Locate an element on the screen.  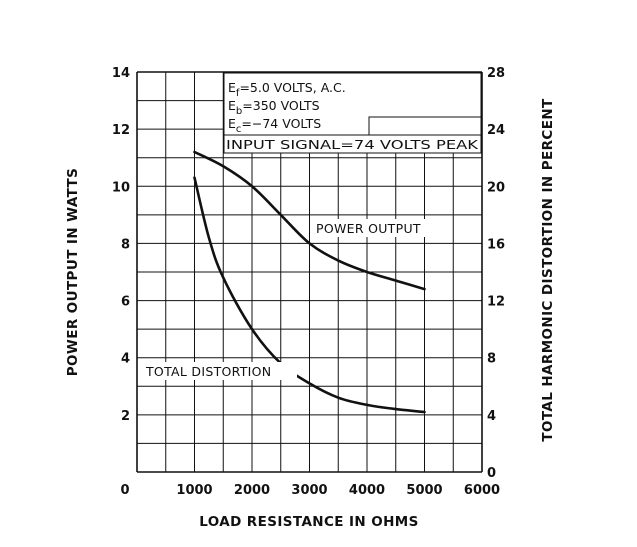
y-tick-label: 6 is located at coordinates (125, 302).